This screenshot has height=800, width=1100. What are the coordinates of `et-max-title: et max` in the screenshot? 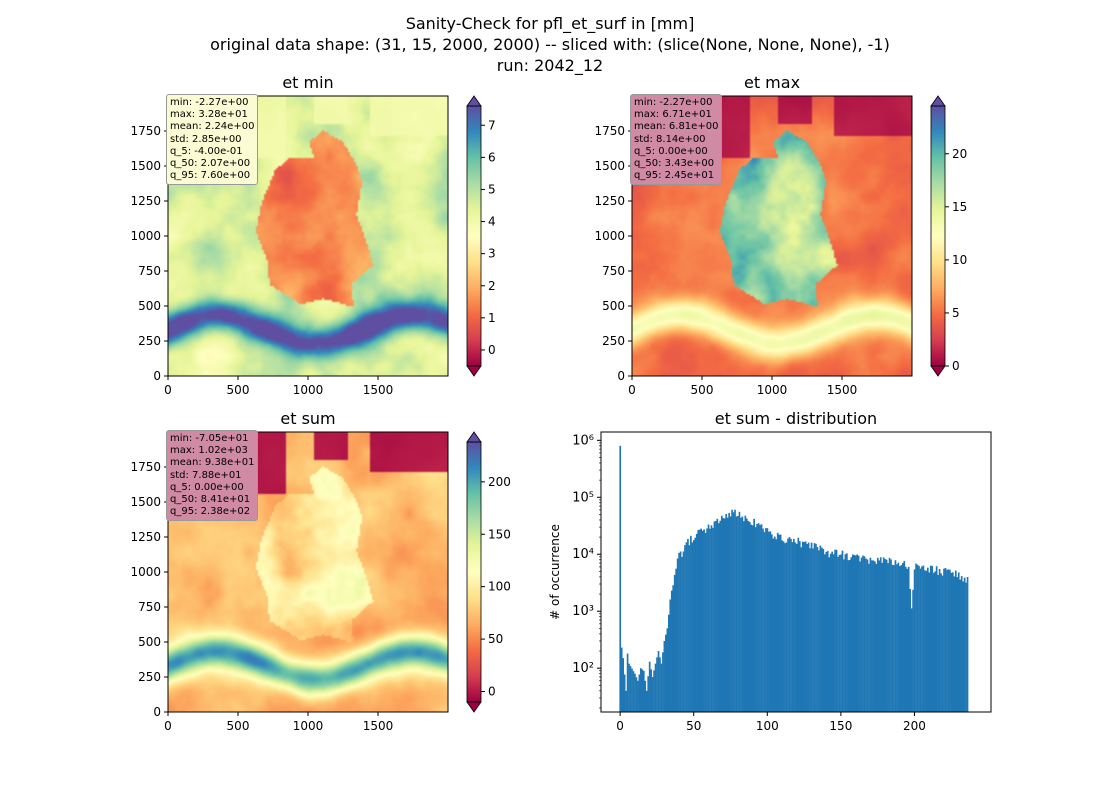 It's located at (772, 82).